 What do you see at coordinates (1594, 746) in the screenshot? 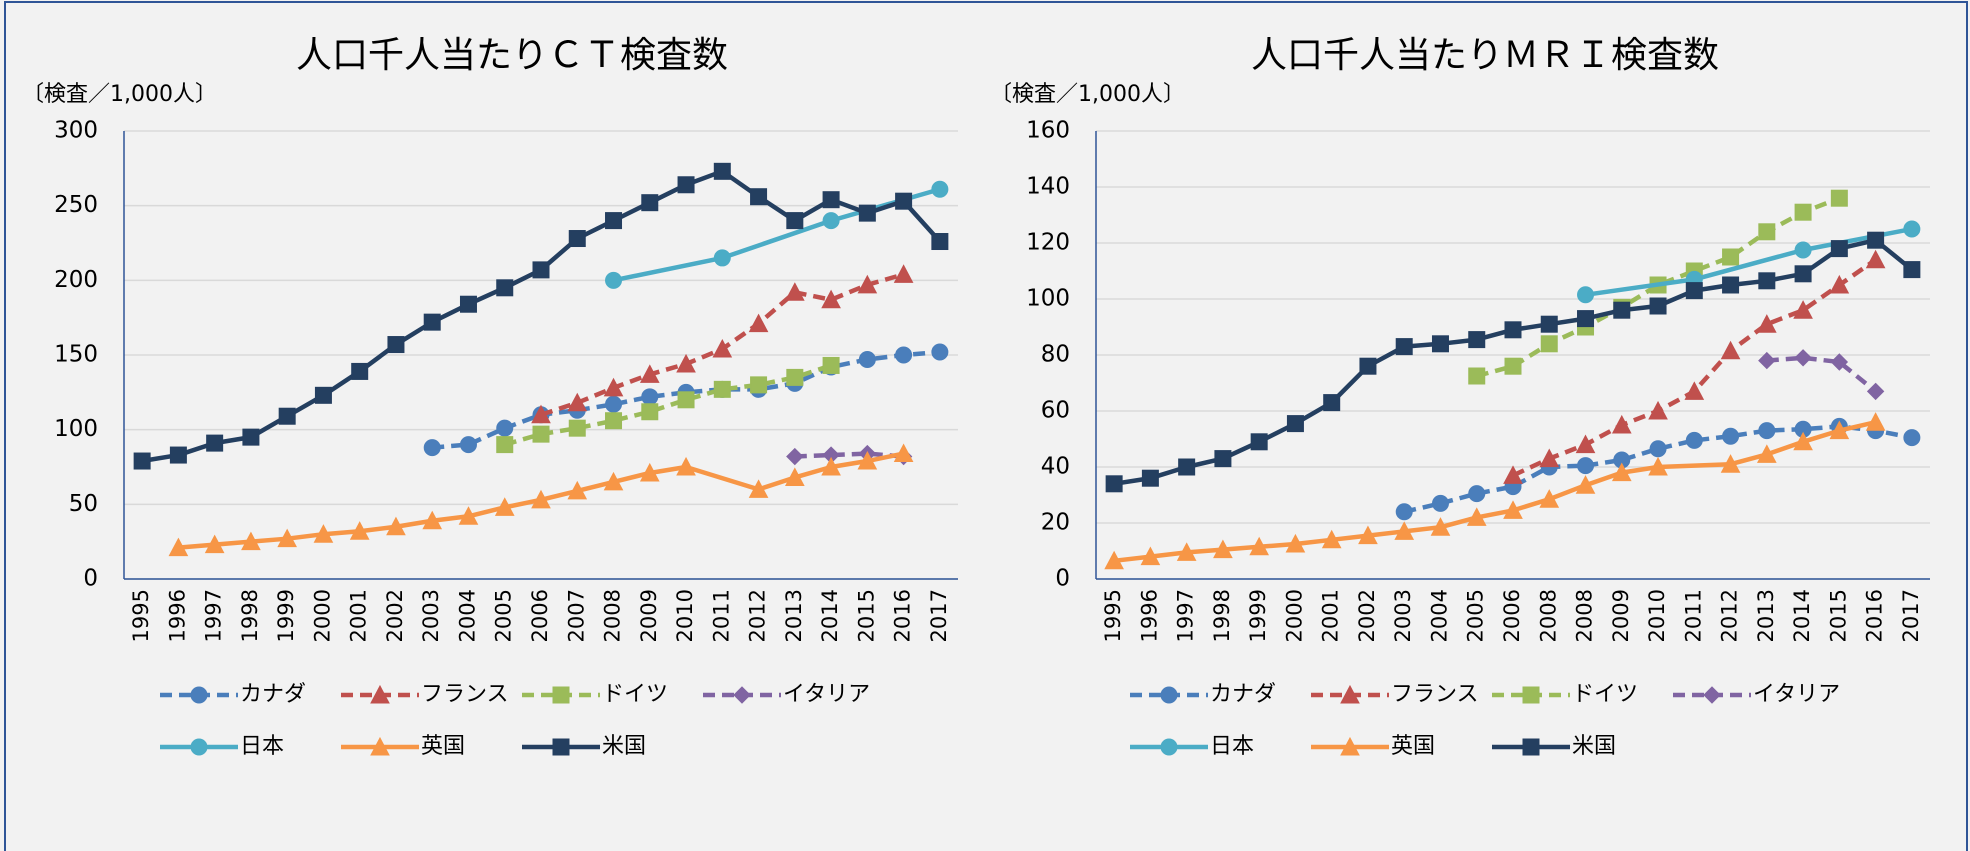
I see `legend-label: 米国` at bounding box center [1594, 746].